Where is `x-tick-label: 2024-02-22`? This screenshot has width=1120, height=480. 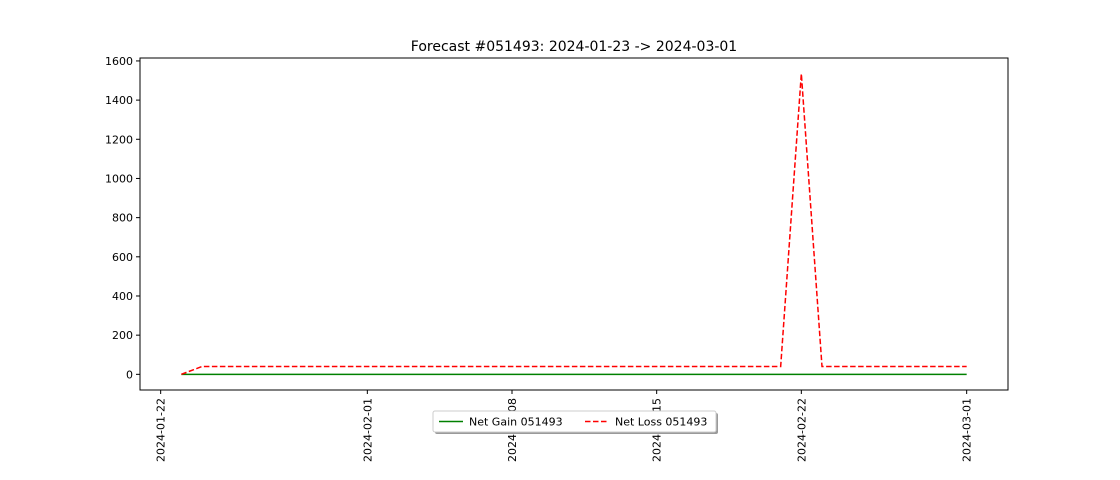 x-tick-label: 2024-02-22 is located at coordinates (801, 430).